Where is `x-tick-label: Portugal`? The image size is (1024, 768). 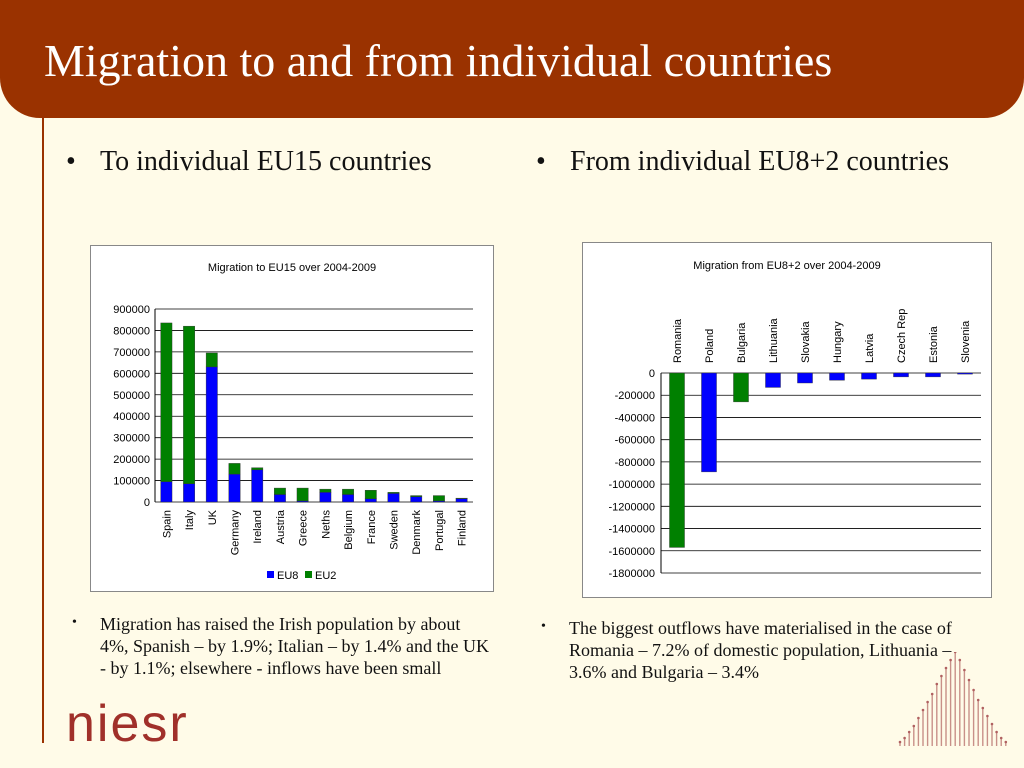 x-tick-label: Portugal is located at coordinates (440, 530).